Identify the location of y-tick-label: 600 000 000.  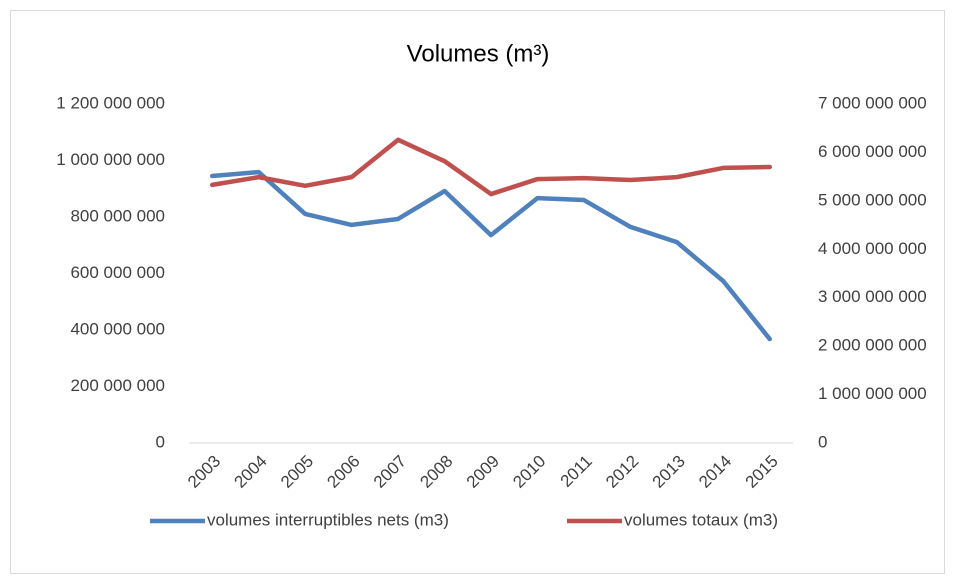
(117, 272).